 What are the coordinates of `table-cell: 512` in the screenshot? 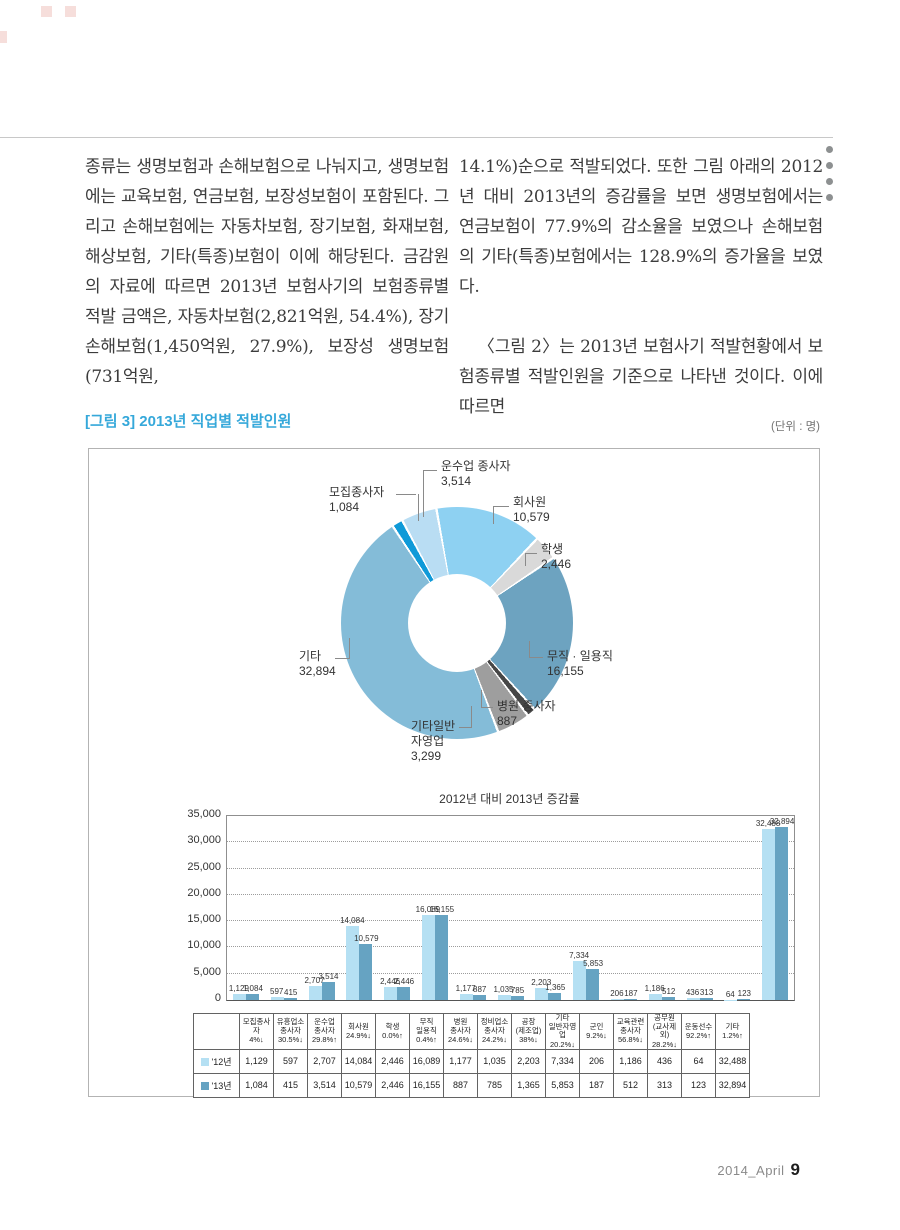 It's located at (630, 1085).